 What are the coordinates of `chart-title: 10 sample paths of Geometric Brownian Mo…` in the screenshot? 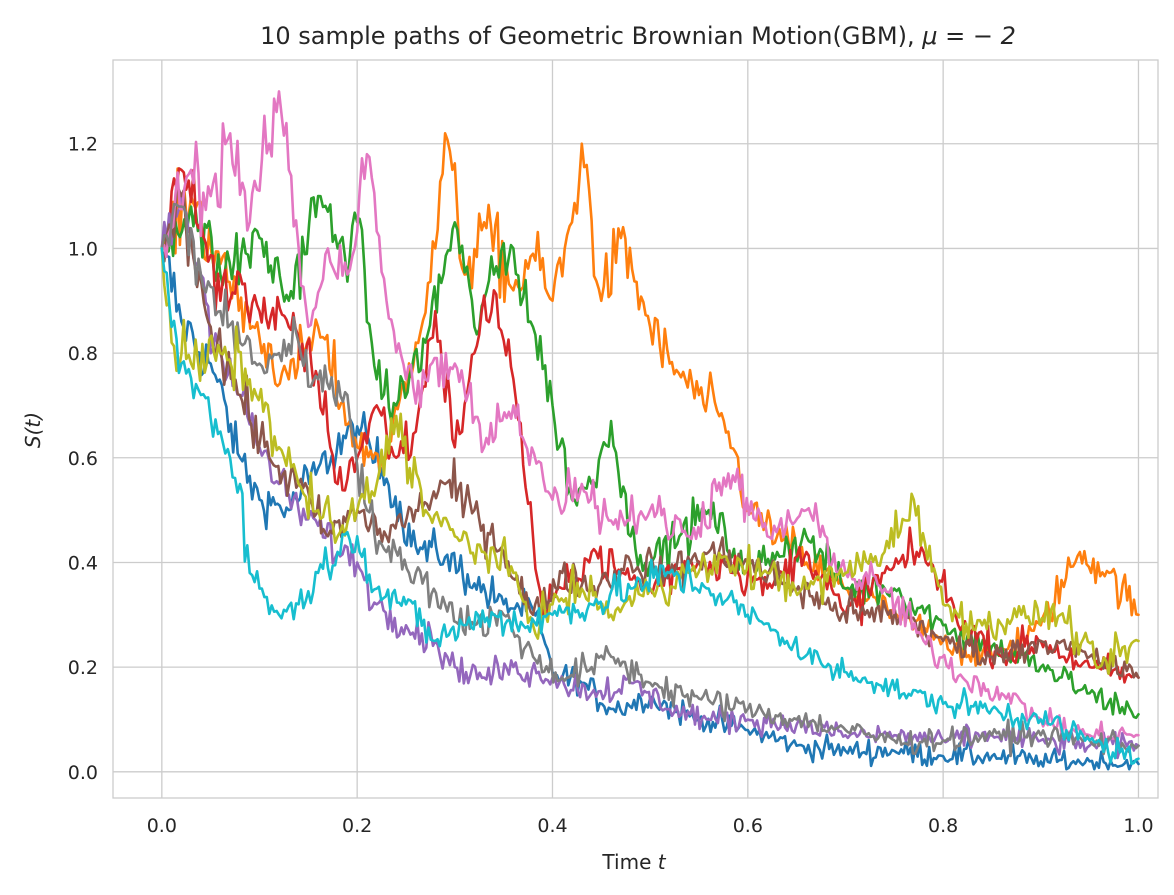 It's located at (638, 36).